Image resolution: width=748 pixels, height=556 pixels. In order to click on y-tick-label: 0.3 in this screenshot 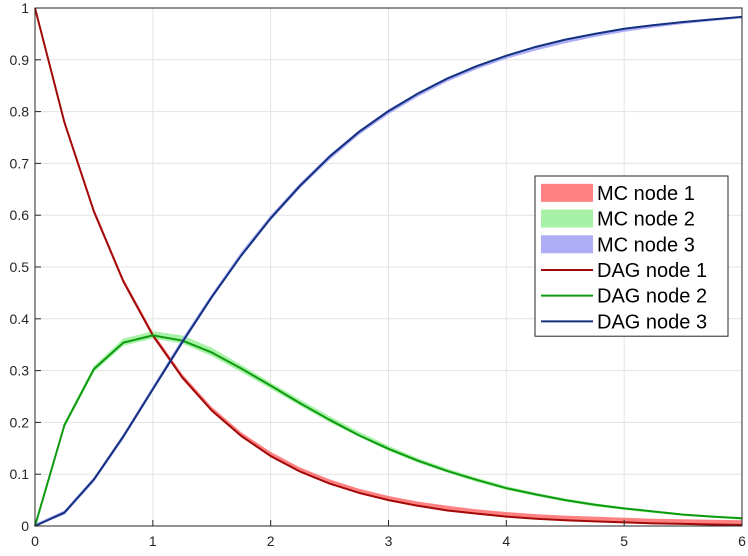, I will do `click(20, 371)`.